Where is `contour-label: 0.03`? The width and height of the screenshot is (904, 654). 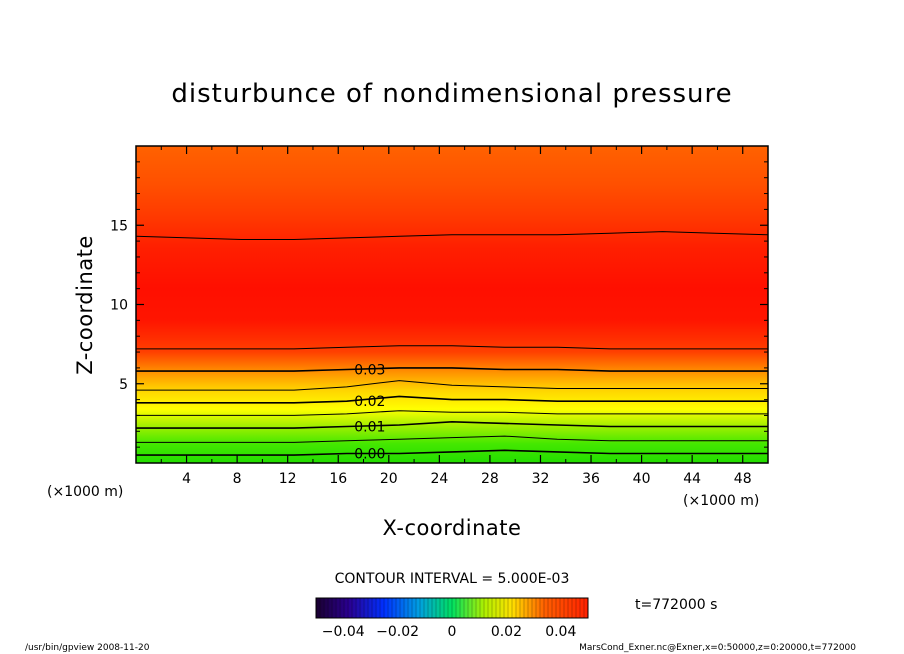 contour-label: 0.03 is located at coordinates (369, 370).